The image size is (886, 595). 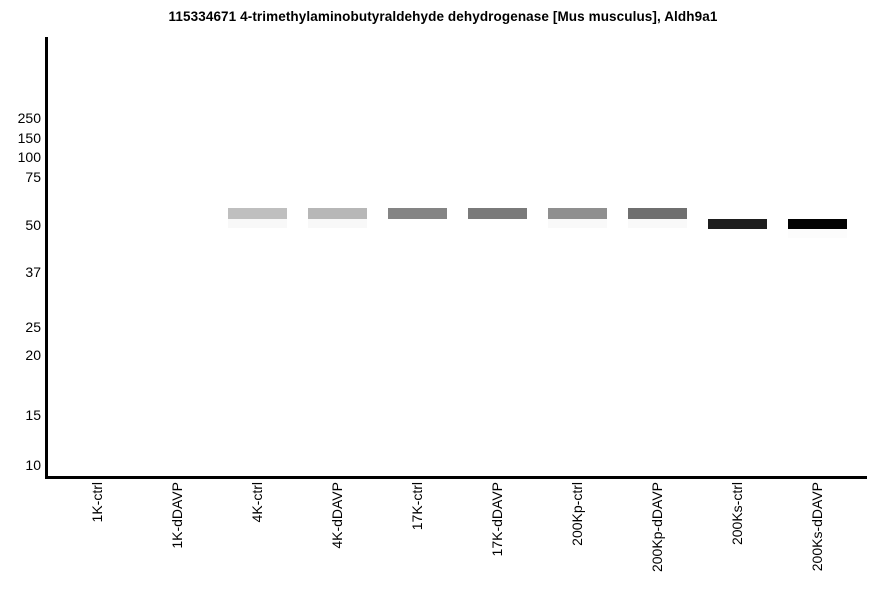 I want to click on y-tick-label: 100, so click(x=29, y=157).